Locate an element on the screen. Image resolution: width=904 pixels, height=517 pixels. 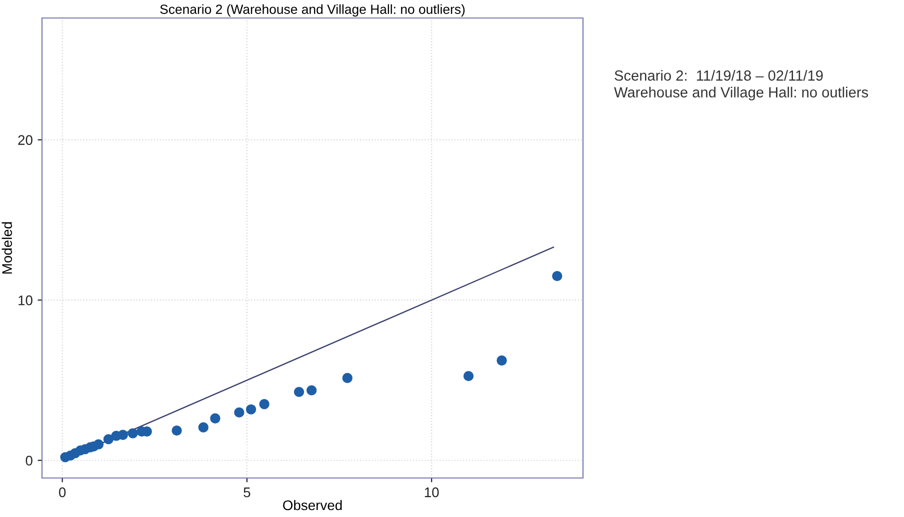
x-tick-label: 10 is located at coordinates (431, 492).